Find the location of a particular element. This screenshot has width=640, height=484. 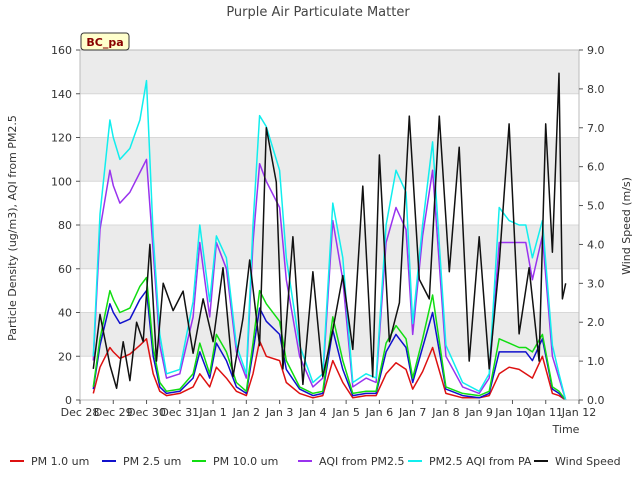

legend-label: Wind Speed is located at coordinates (588, 461).